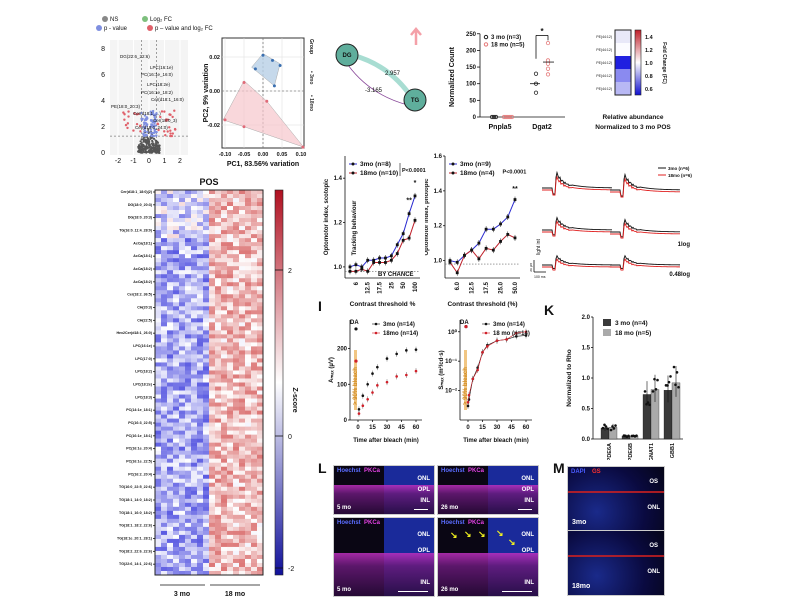 This screenshot has width=786, height=606. What do you see at coordinates (454, 535) in the screenshot?
I see `arrow-icon: ↘` at bounding box center [454, 535].